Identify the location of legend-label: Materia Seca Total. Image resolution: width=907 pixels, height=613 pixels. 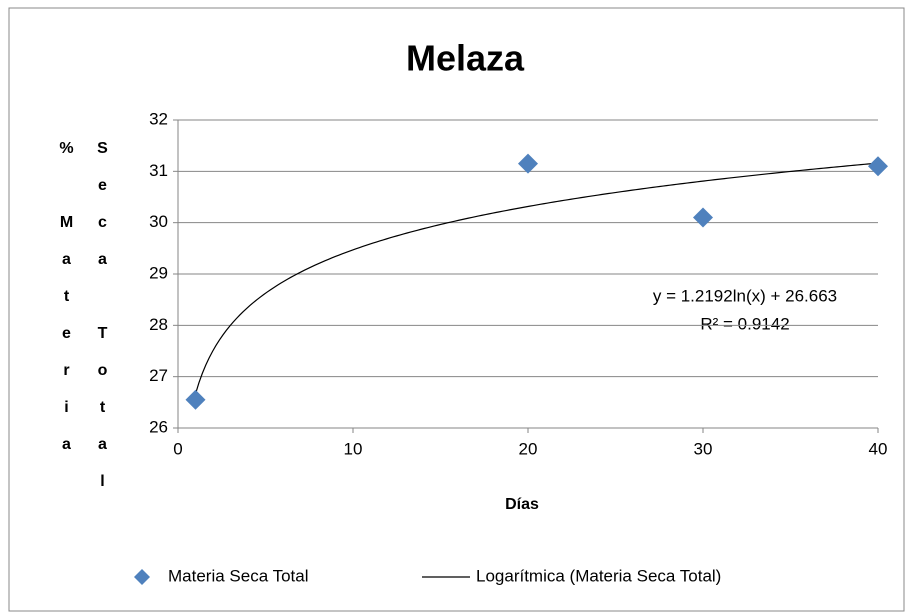
(238, 575).